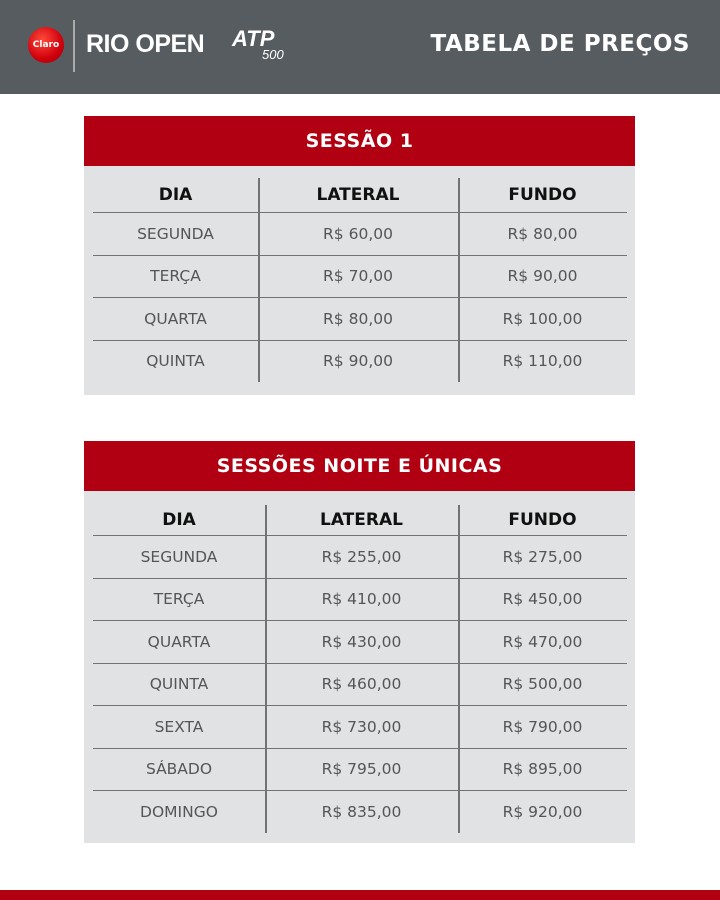 The width and height of the screenshot is (720, 900). Describe the element at coordinates (273, 54) in the screenshot. I see `atp-level: 500` at that location.